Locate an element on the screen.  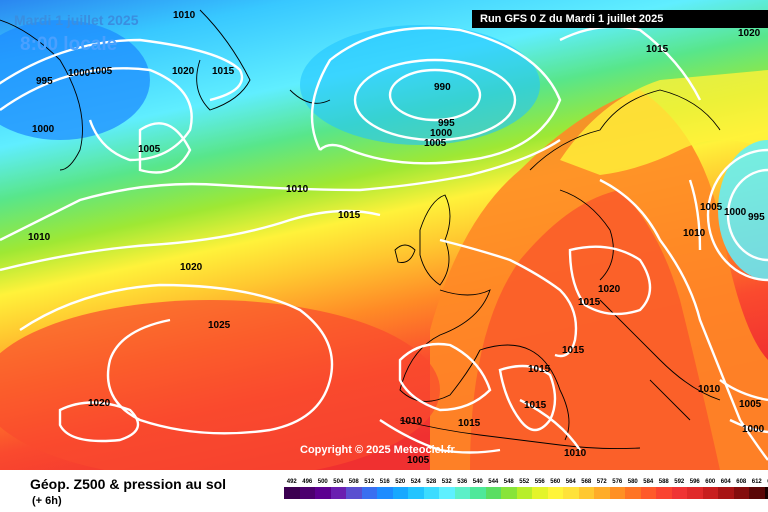
scale-step: 532 is located at coordinates (447, 488).